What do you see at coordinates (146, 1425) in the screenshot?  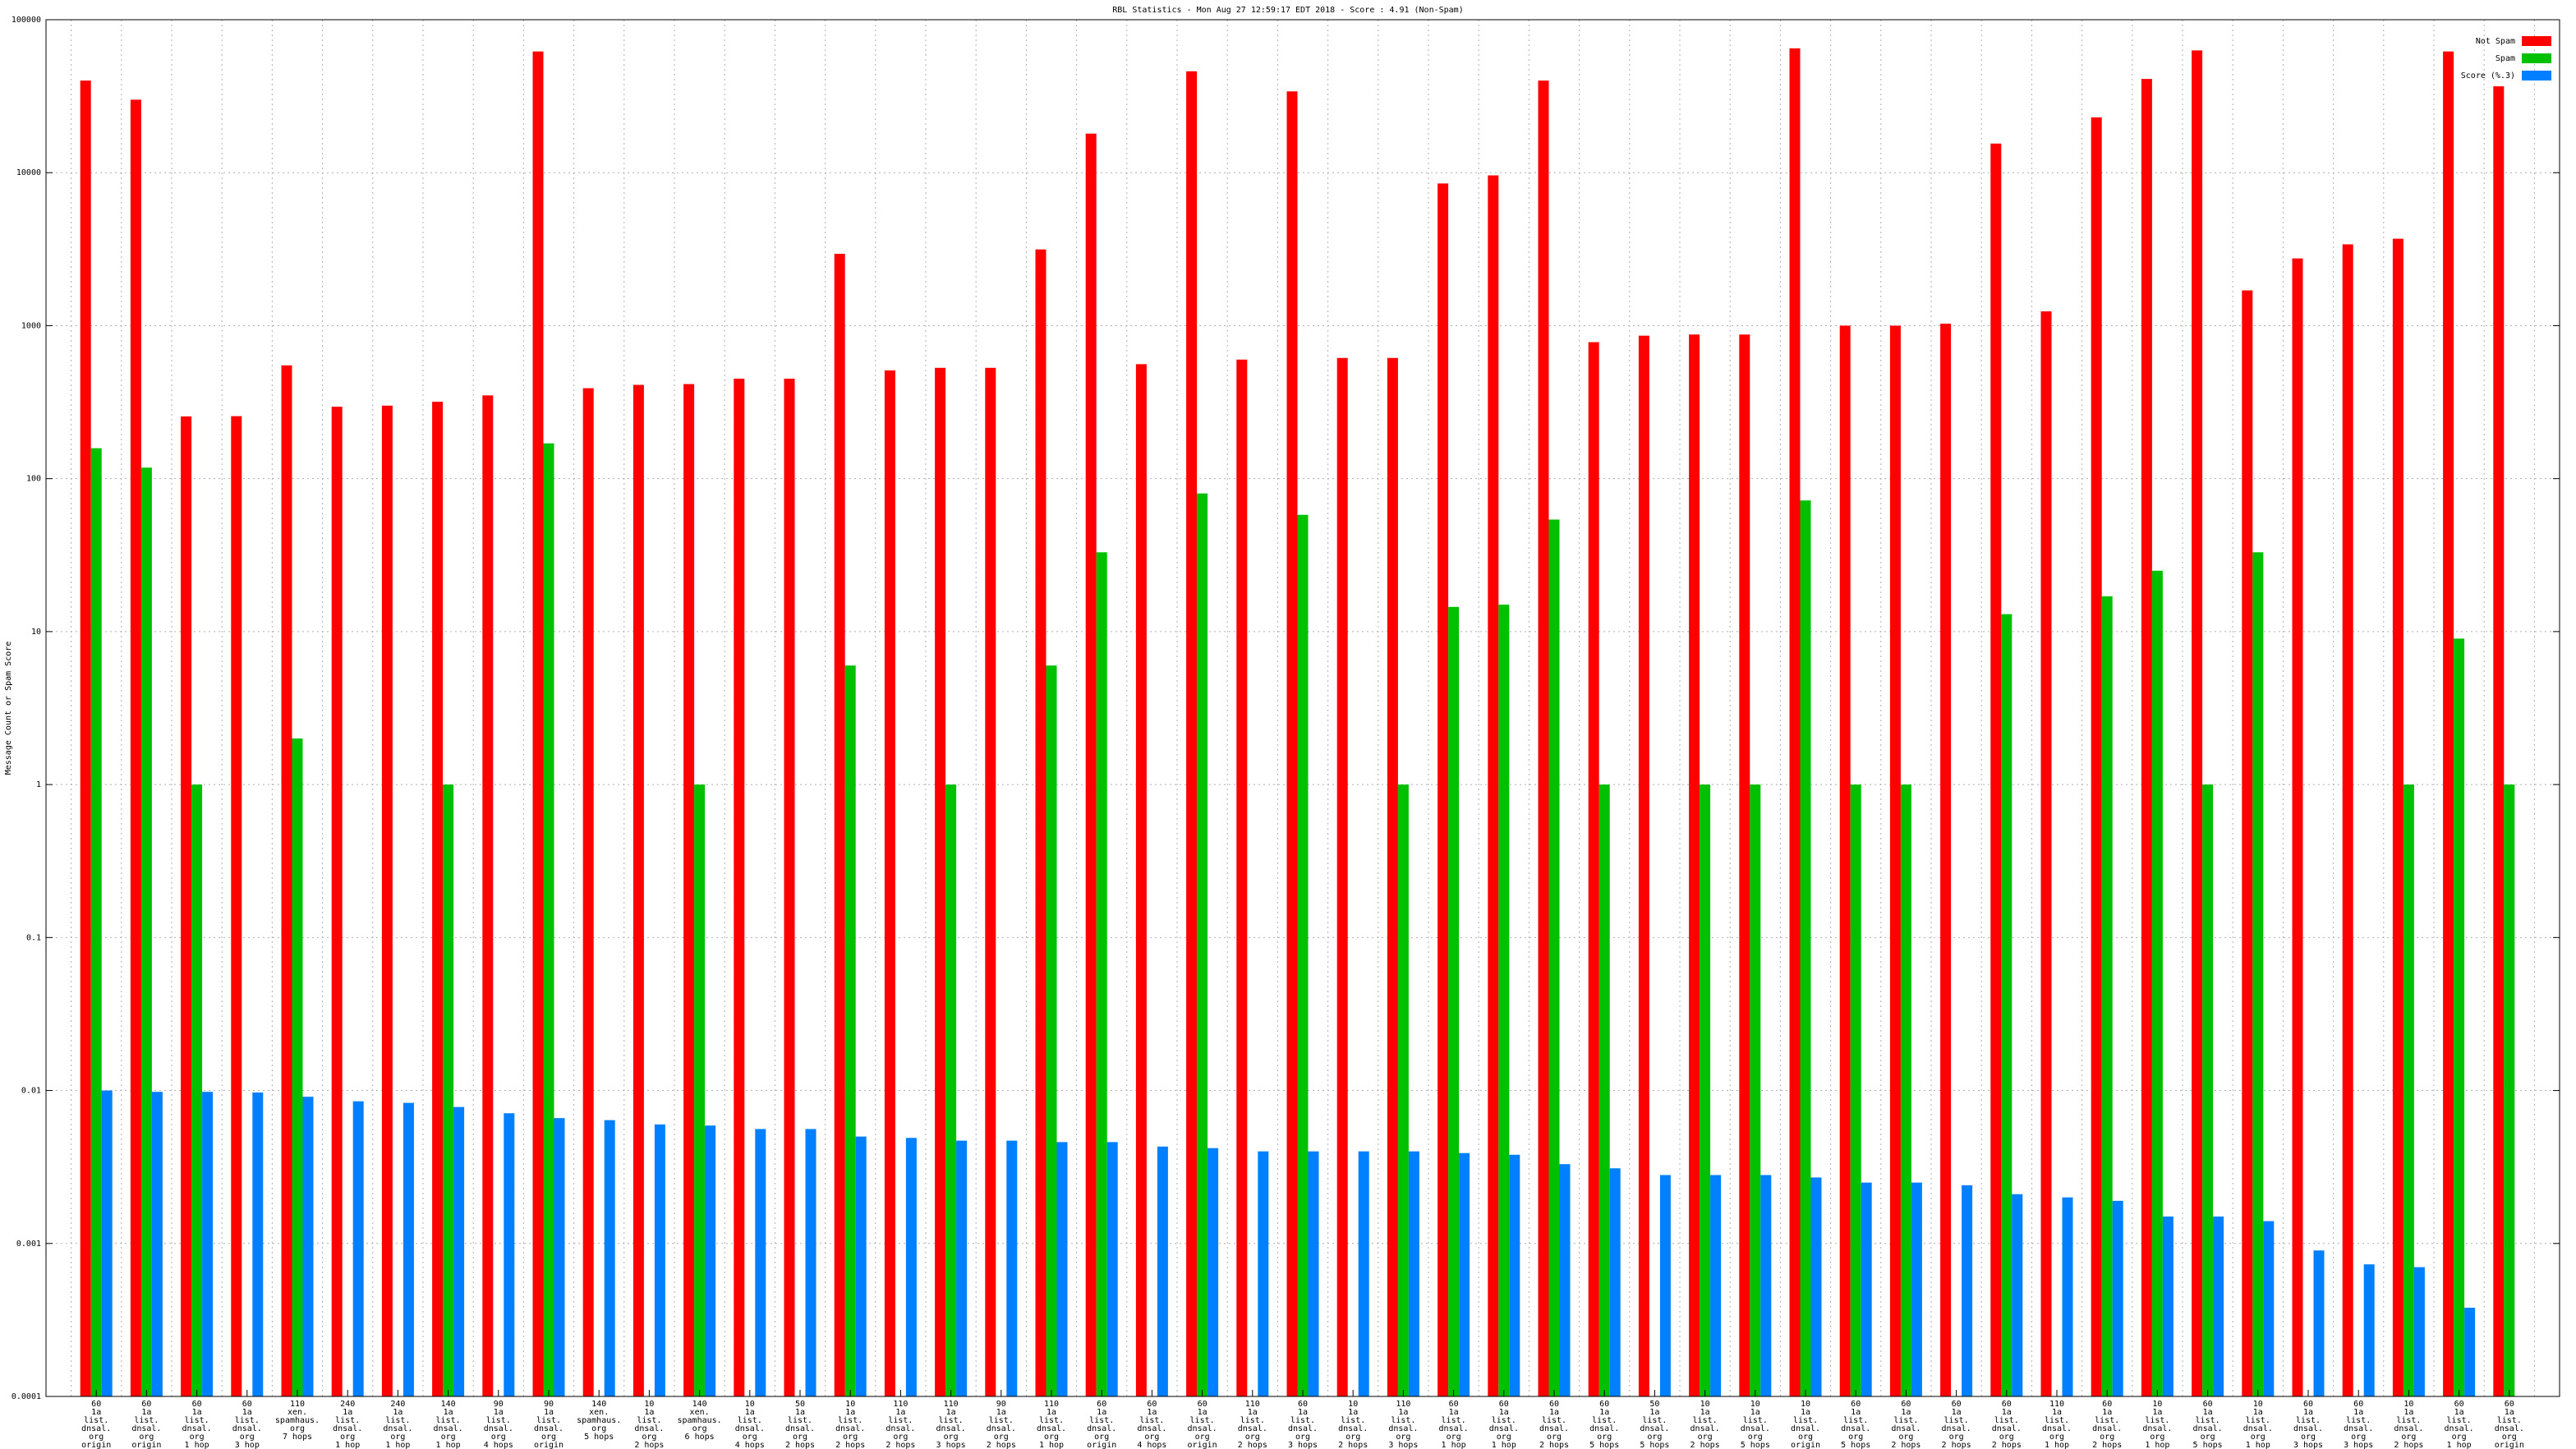 I see `x-tick-label: 60 1a list. dnsal. org origin` at bounding box center [146, 1425].